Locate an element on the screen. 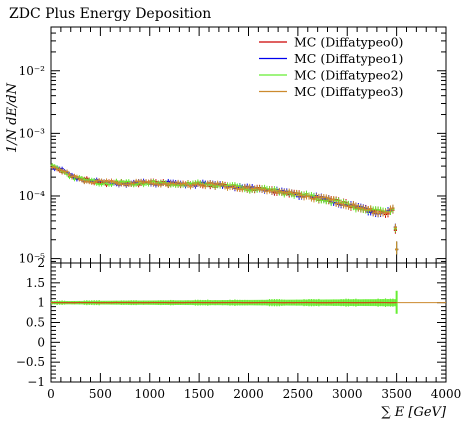 The height and width of the screenshot is (422, 461). x-tick-label: 500 is located at coordinates (100, 394).